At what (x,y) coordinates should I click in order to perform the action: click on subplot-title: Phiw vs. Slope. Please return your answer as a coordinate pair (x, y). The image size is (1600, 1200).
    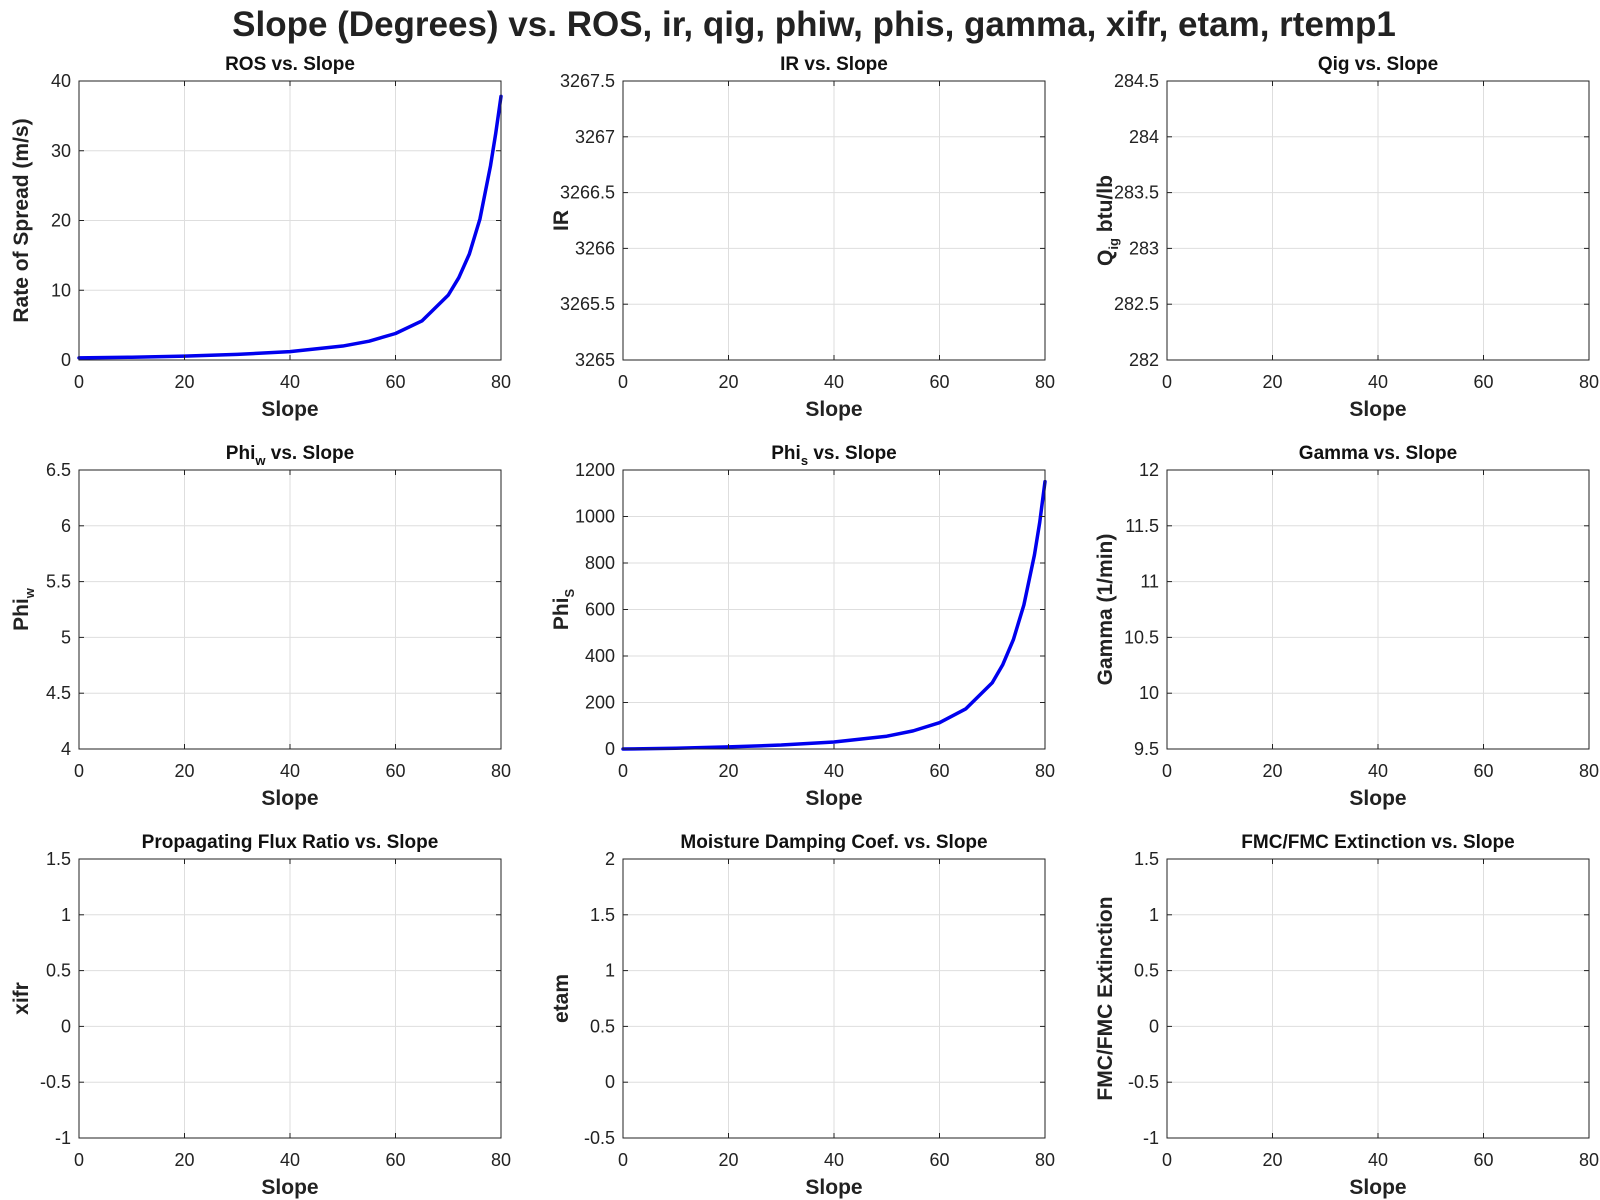
    Looking at the image, I should click on (290, 455).